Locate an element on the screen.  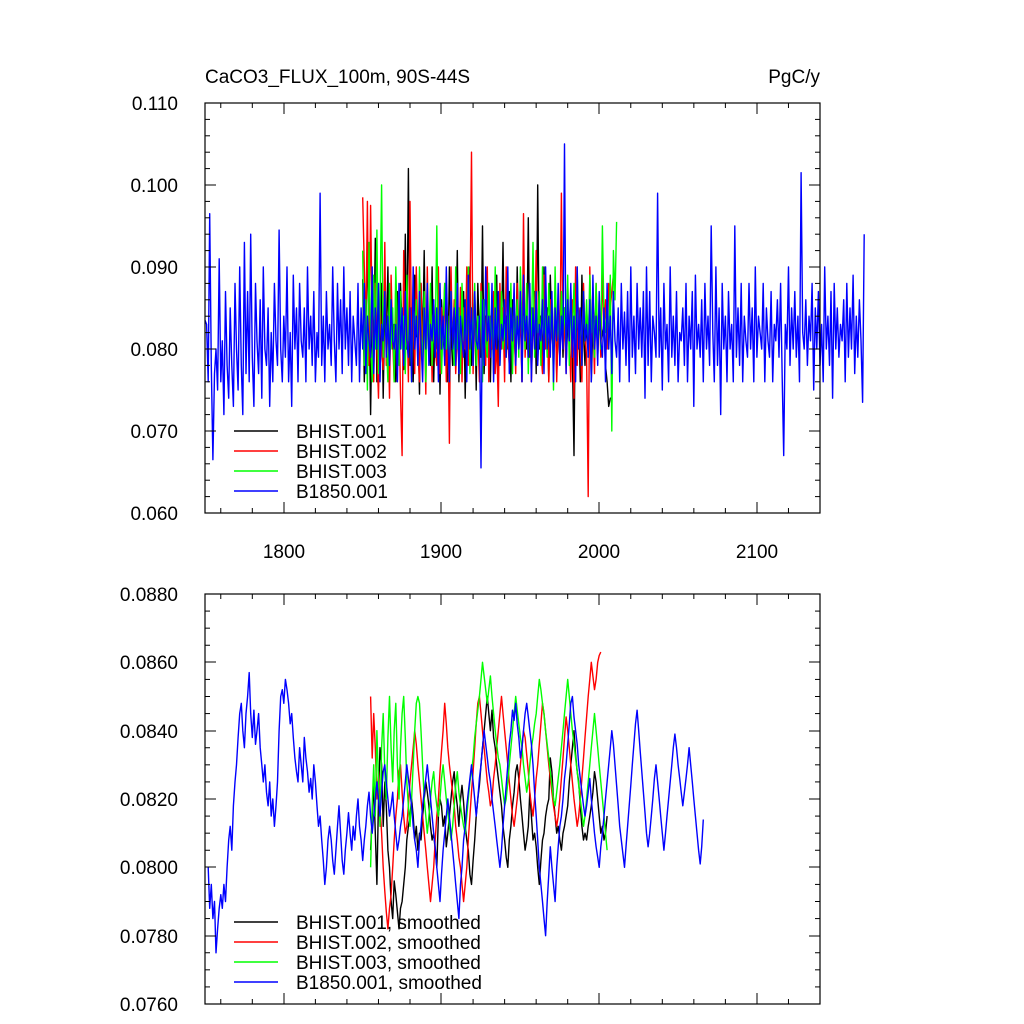
series-line-bhist-001-smoothed is located at coordinates (488, 812).